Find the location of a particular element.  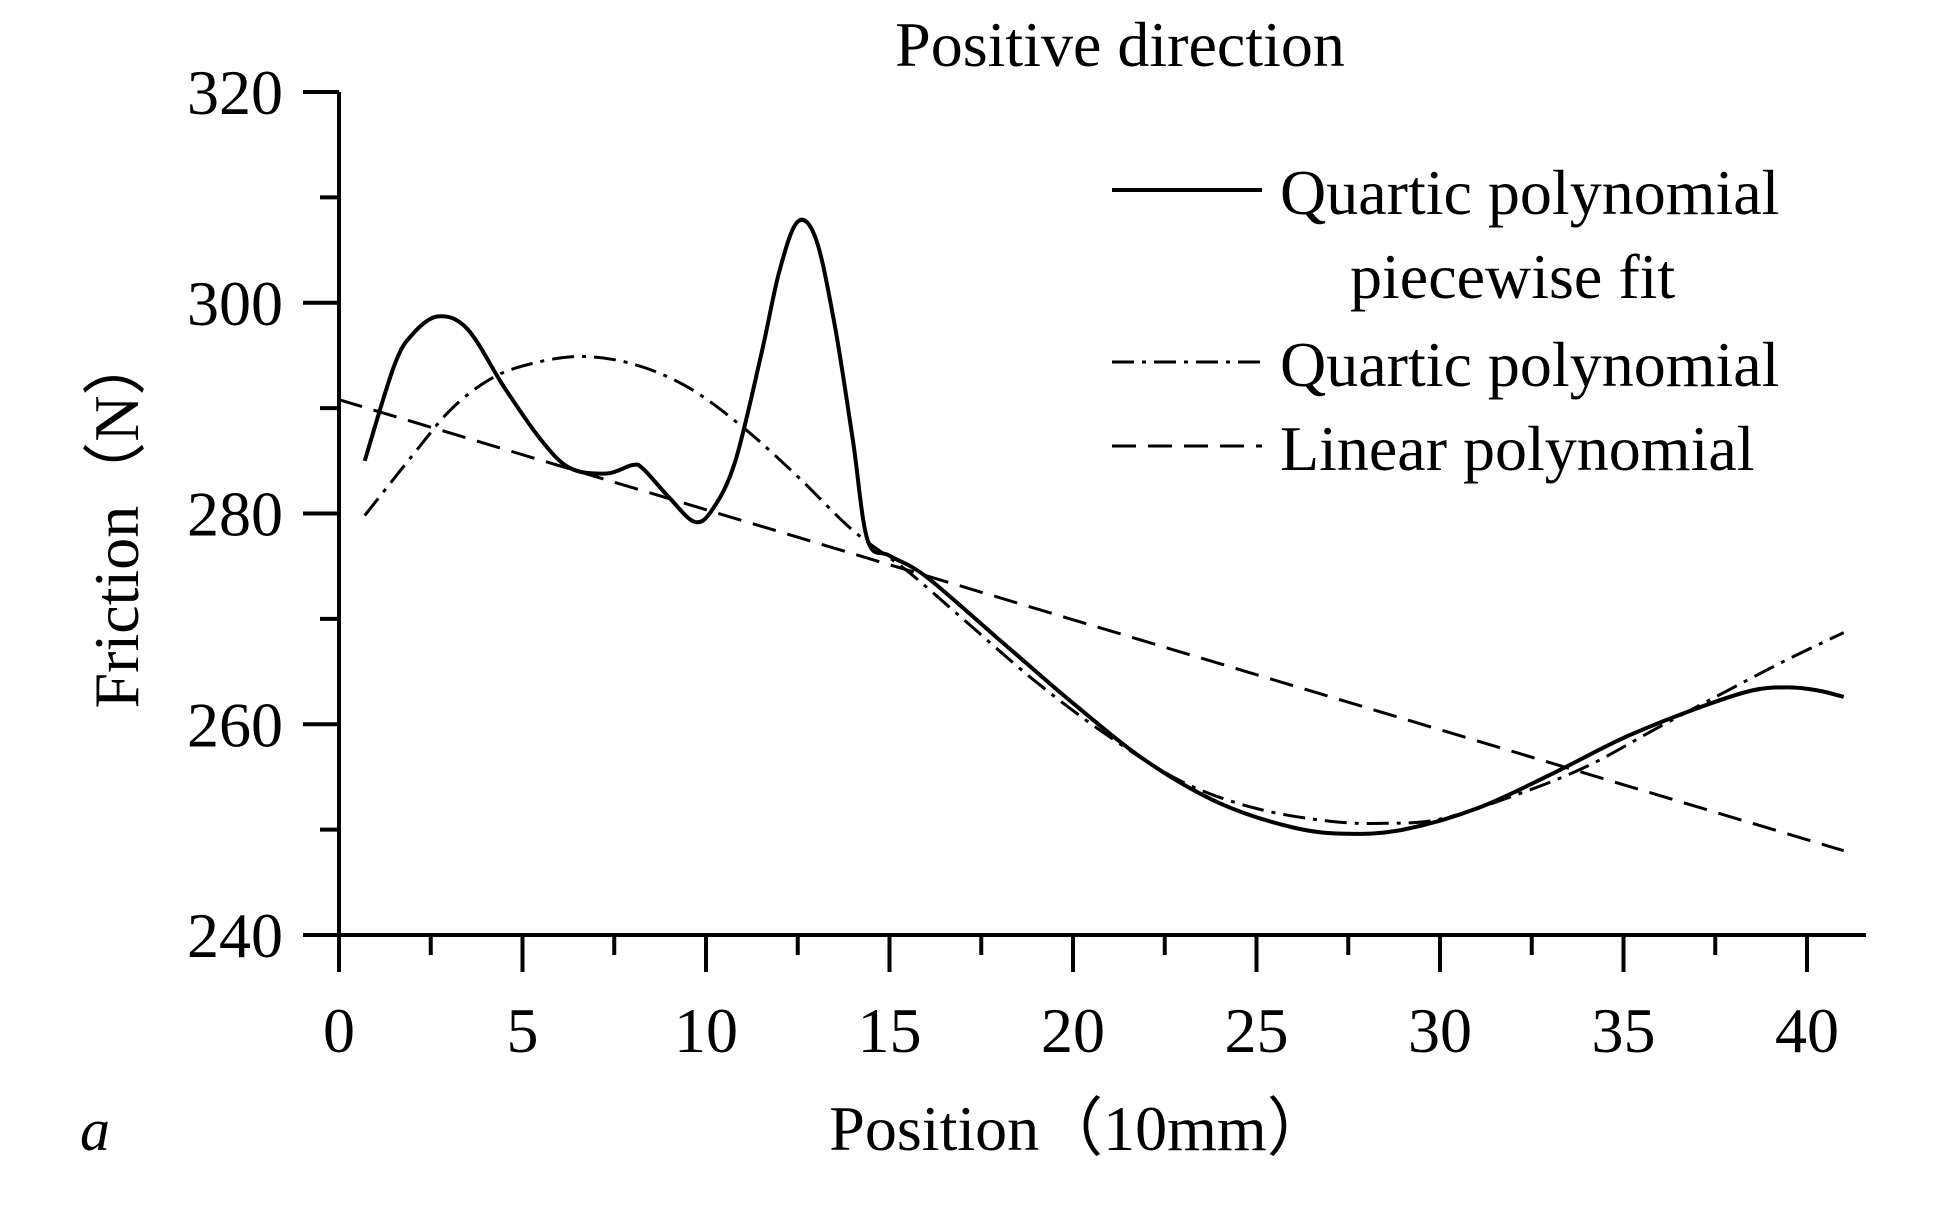

legend-label: piecewise fit is located at coordinates (1512, 276).